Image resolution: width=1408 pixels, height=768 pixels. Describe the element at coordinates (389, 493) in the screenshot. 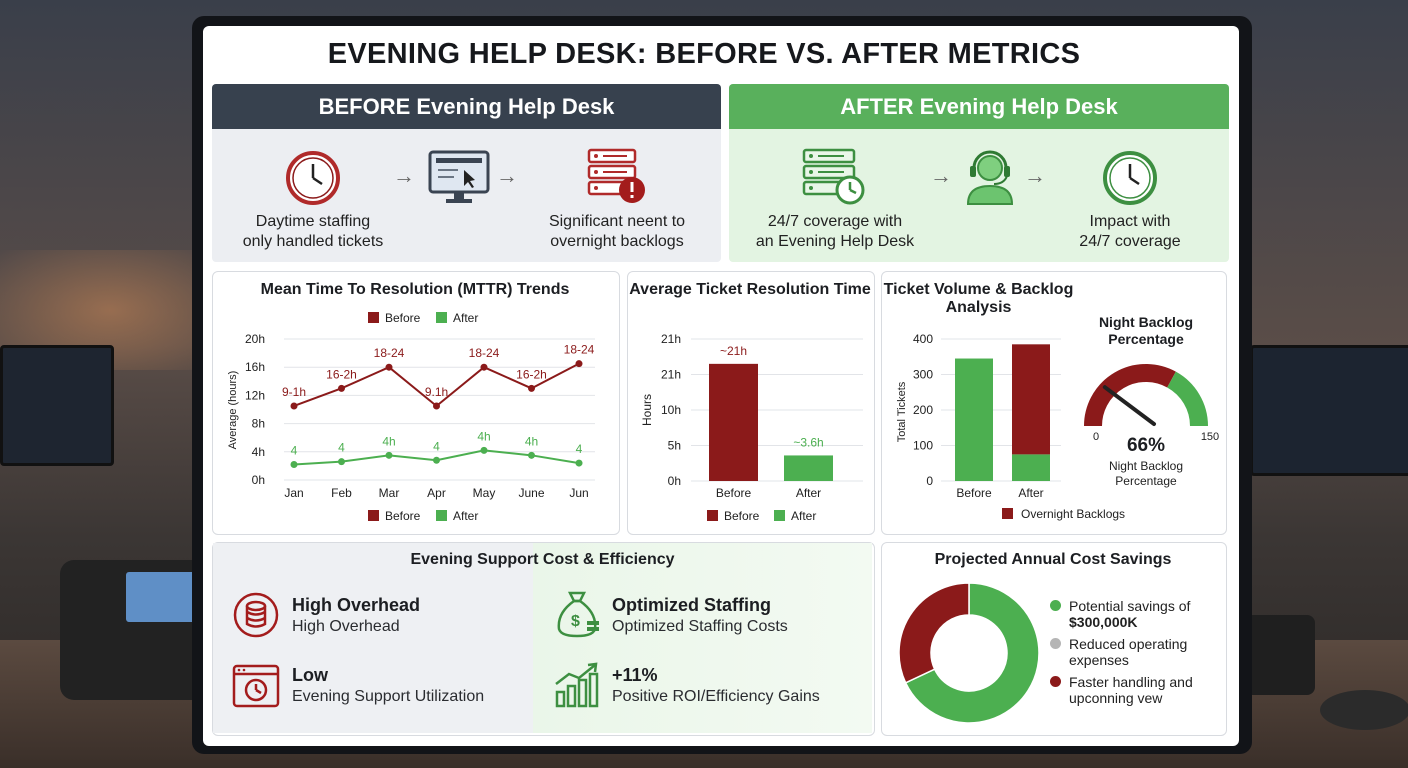

I see `x-tick-label: Mar` at that location.